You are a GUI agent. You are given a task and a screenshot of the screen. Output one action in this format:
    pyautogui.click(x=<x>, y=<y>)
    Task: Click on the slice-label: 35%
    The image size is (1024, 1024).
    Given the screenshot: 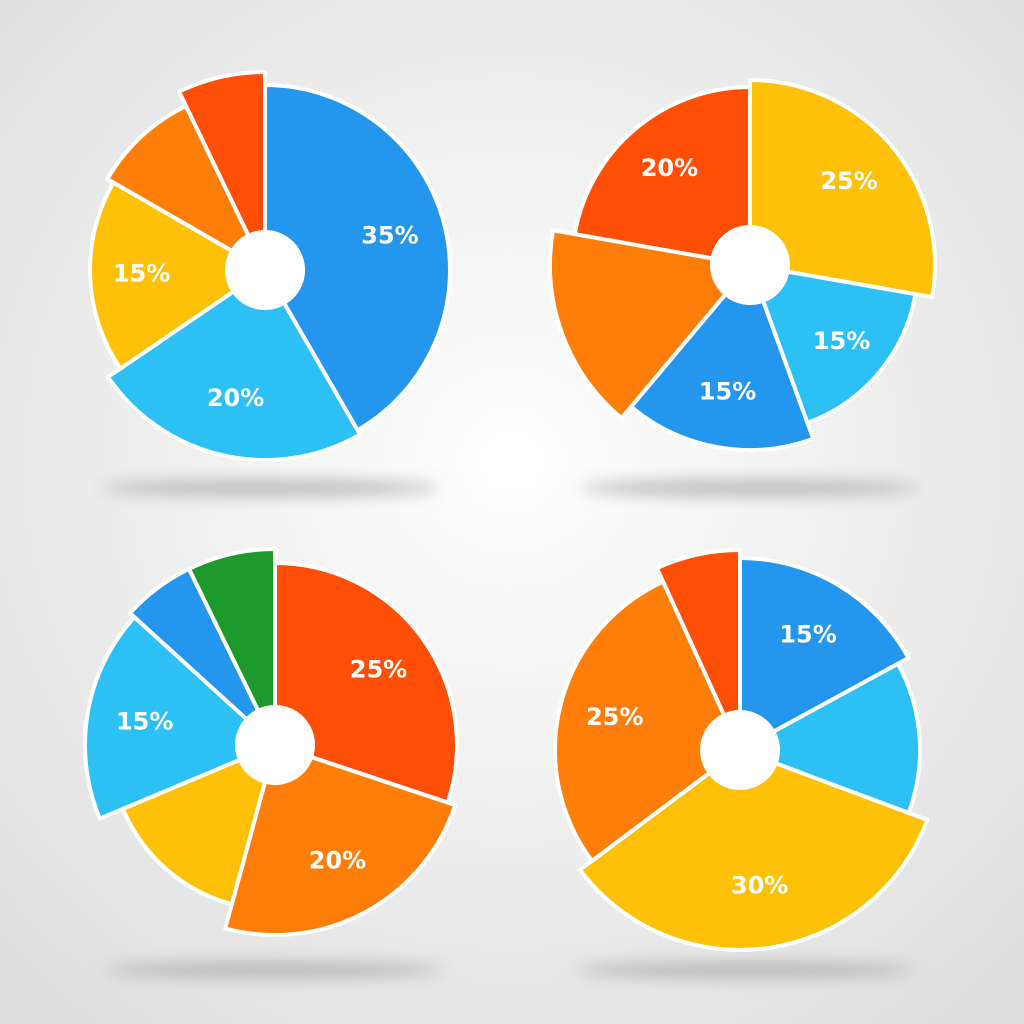 What is the action you would take?
    pyautogui.click(x=389, y=236)
    